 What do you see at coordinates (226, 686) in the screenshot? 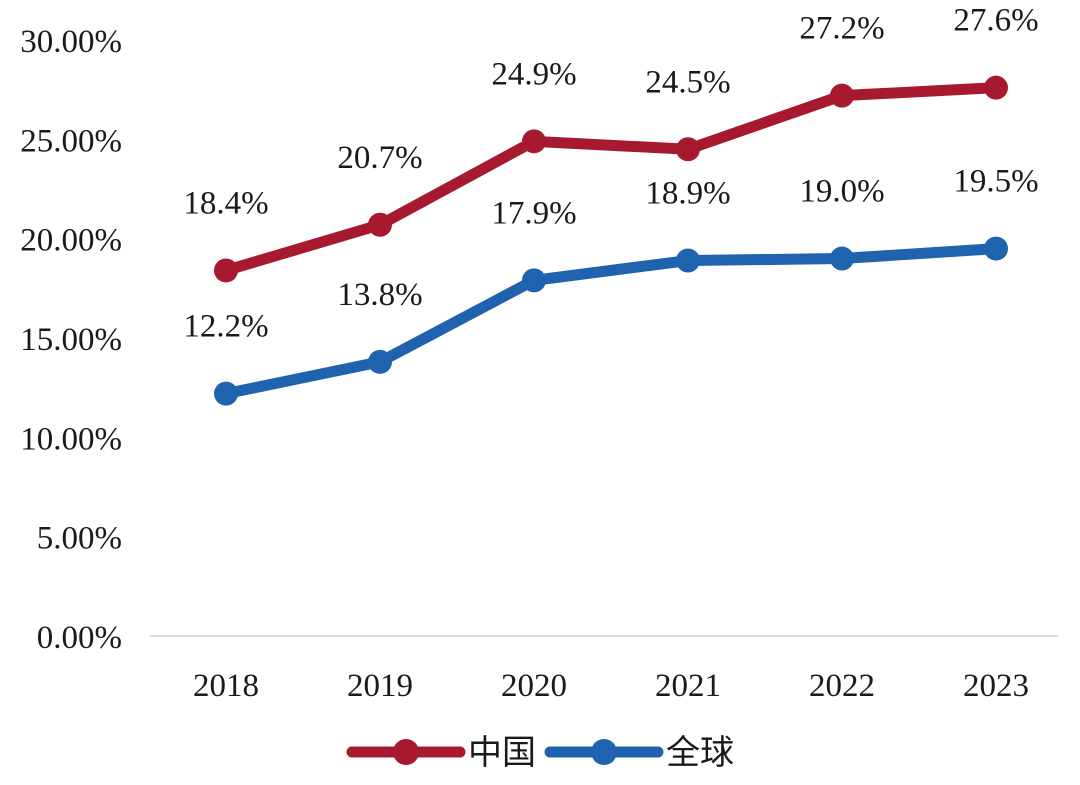
I see `x-tick-label: 2018` at bounding box center [226, 686].